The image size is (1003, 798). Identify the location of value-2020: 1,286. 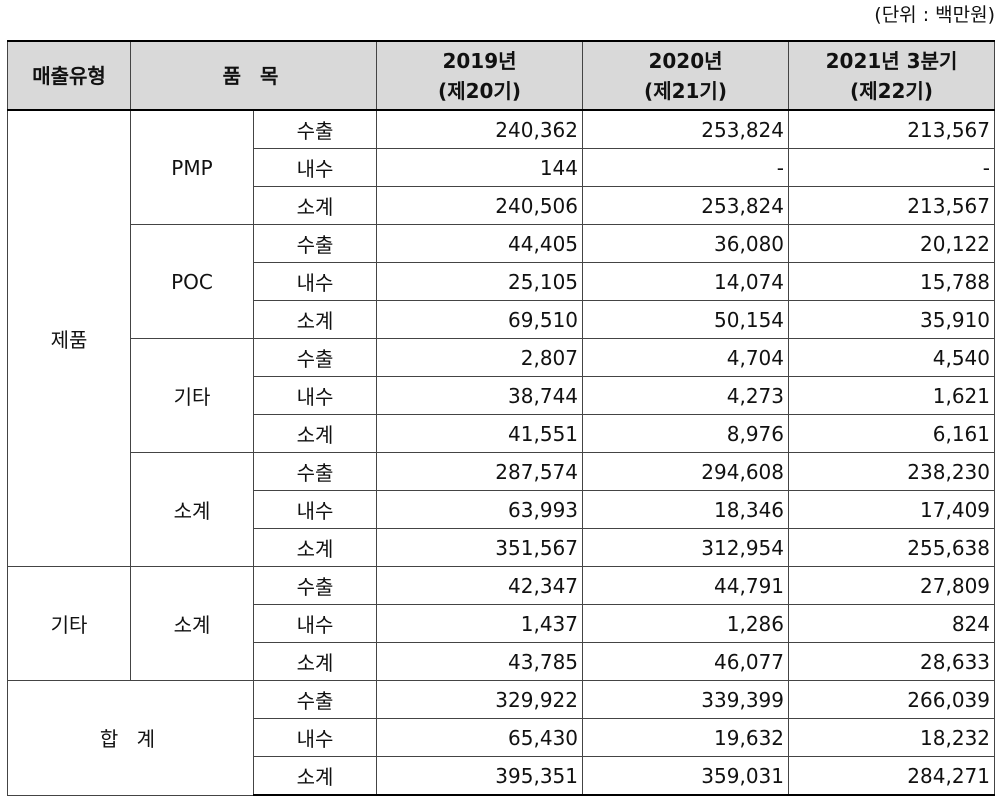
(686, 623).